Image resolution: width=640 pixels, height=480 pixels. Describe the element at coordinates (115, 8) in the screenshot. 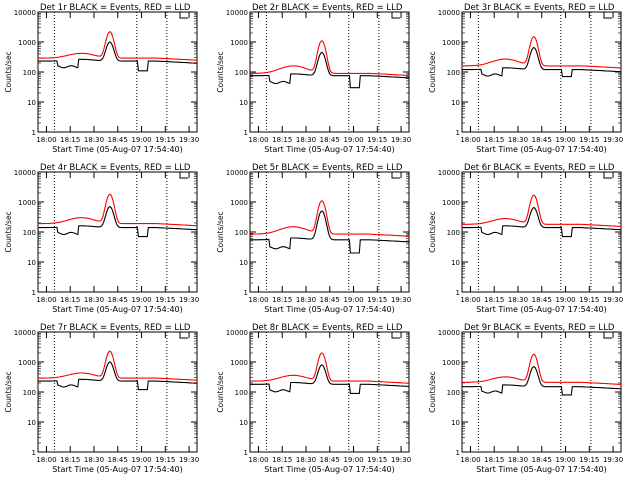

I see `panel-title: Det 1r BLACK = Events, RED = LLD` at that location.